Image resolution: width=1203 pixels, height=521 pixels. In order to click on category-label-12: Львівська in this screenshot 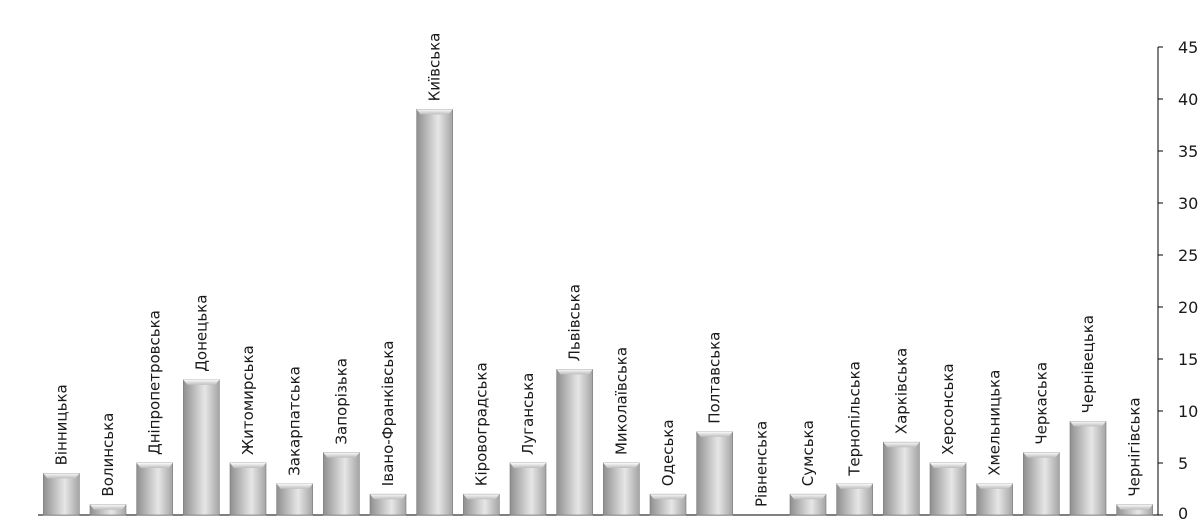, I will do `click(575, 322)`.